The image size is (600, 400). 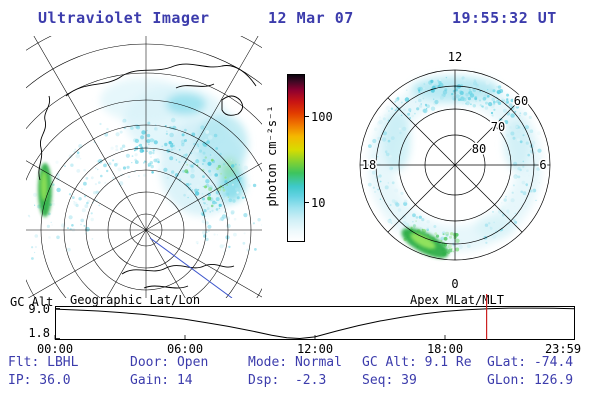 I want to click on status-mode: Mode: Normal, so click(x=295, y=362).